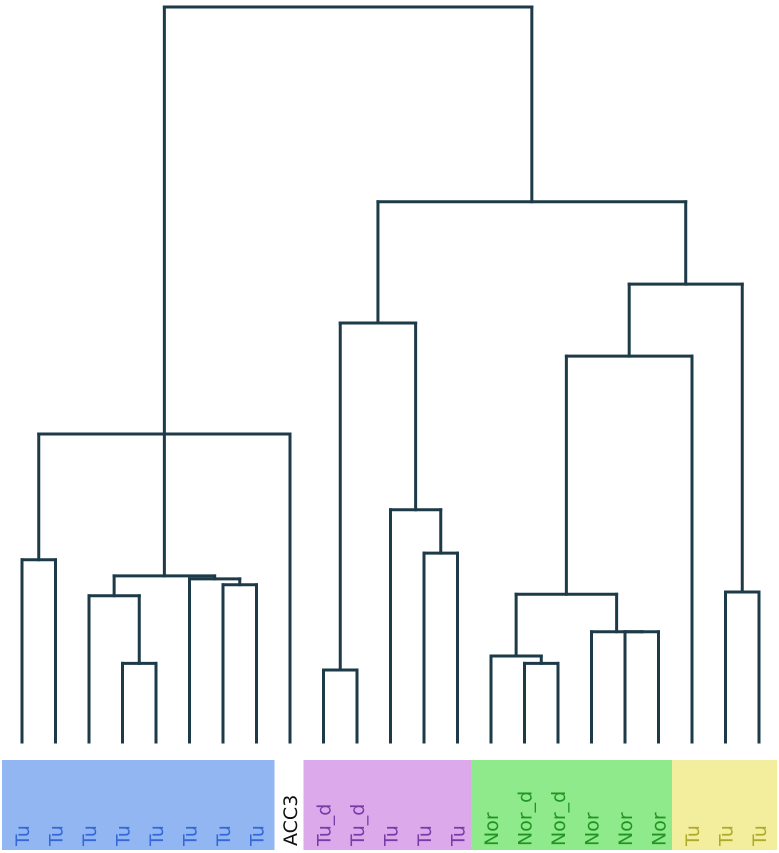  I want to click on group-band-green, so click(574, 805).